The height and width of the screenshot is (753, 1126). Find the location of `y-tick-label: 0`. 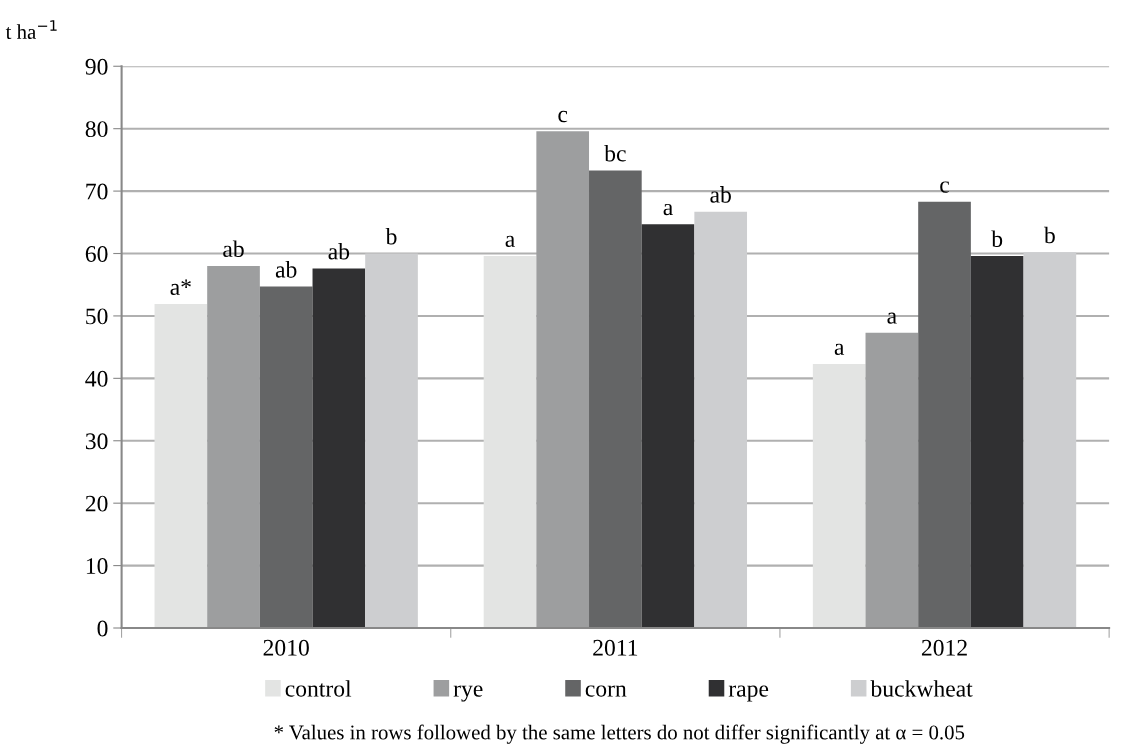

y-tick-label: 0 is located at coordinates (102, 628).